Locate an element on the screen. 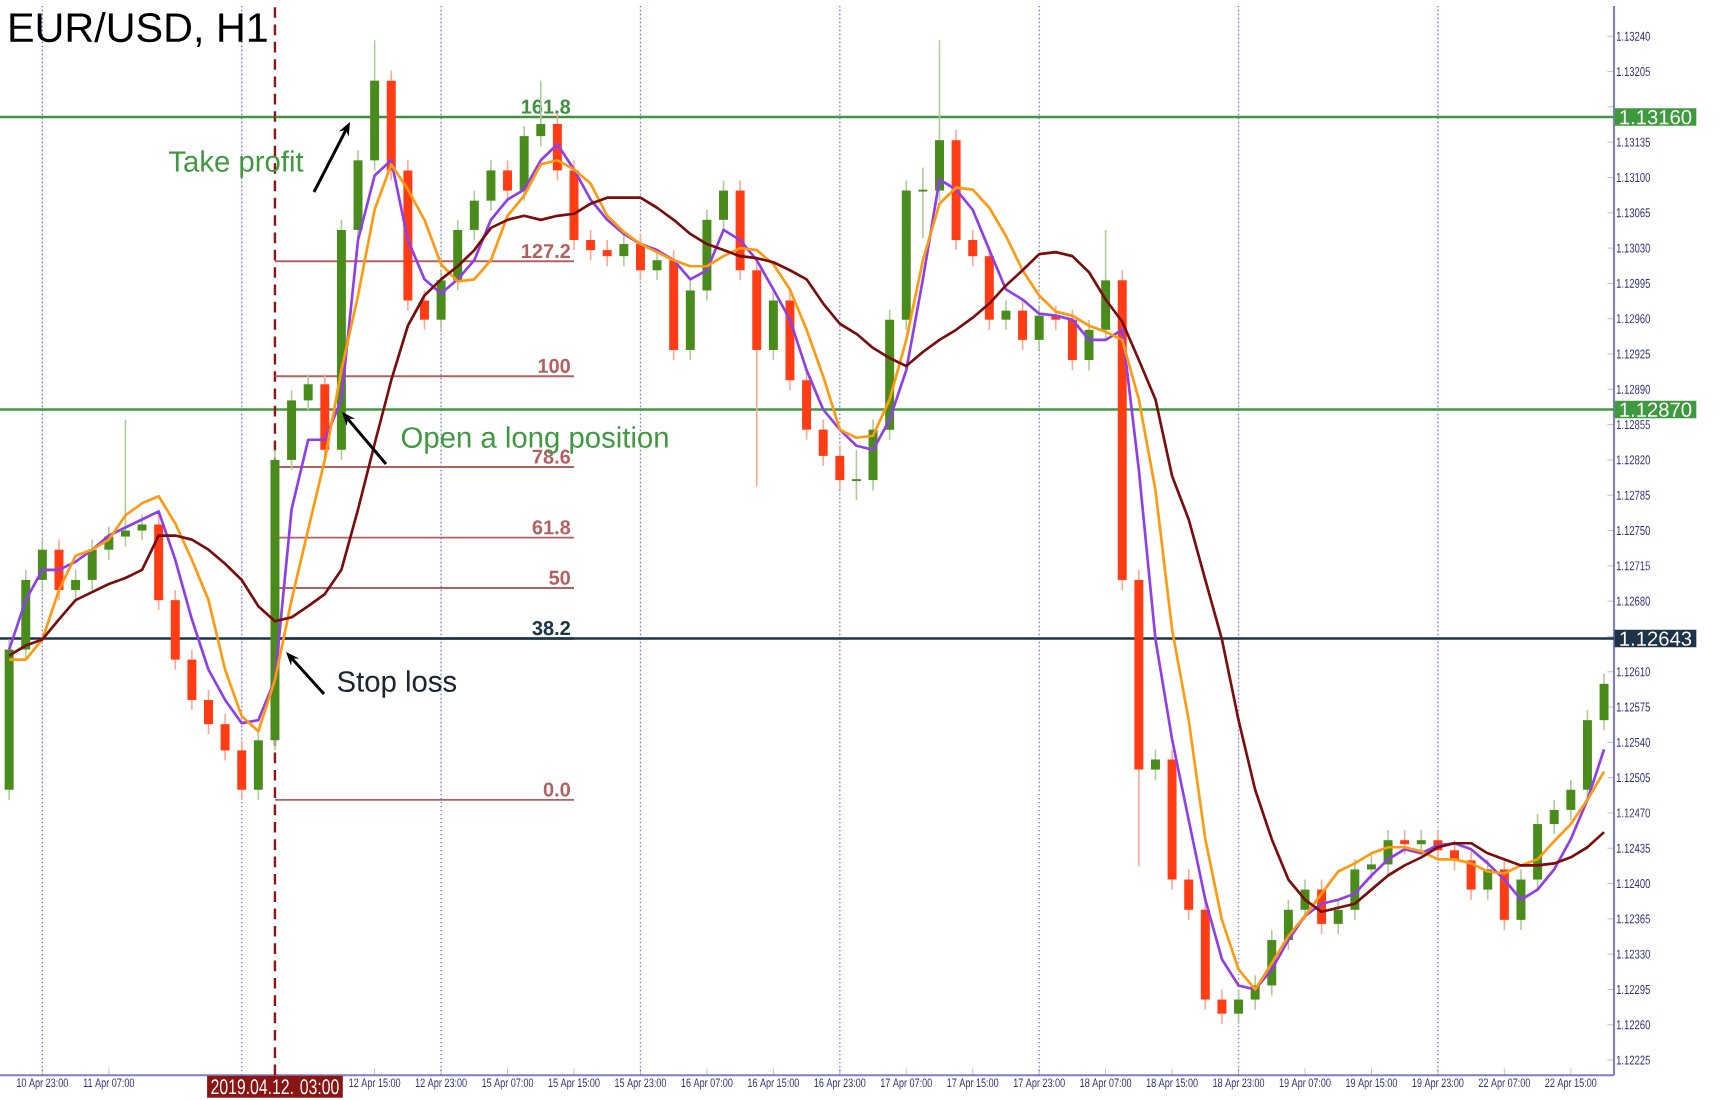 The image size is (1720, 1100). ref-line-label: 1.12870 is located at coordinates (1656, 409).